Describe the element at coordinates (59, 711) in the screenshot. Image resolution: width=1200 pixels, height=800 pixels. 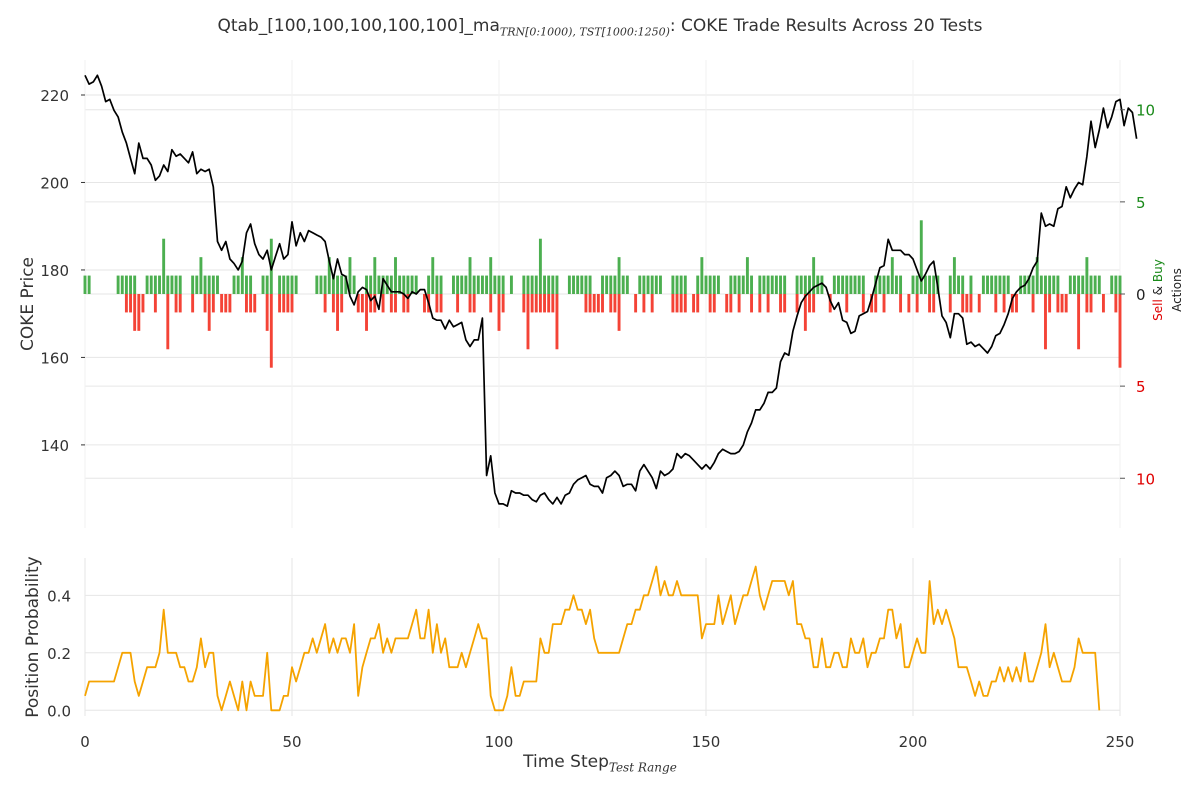
I see `probability-tick-label: 0.0` at that location.